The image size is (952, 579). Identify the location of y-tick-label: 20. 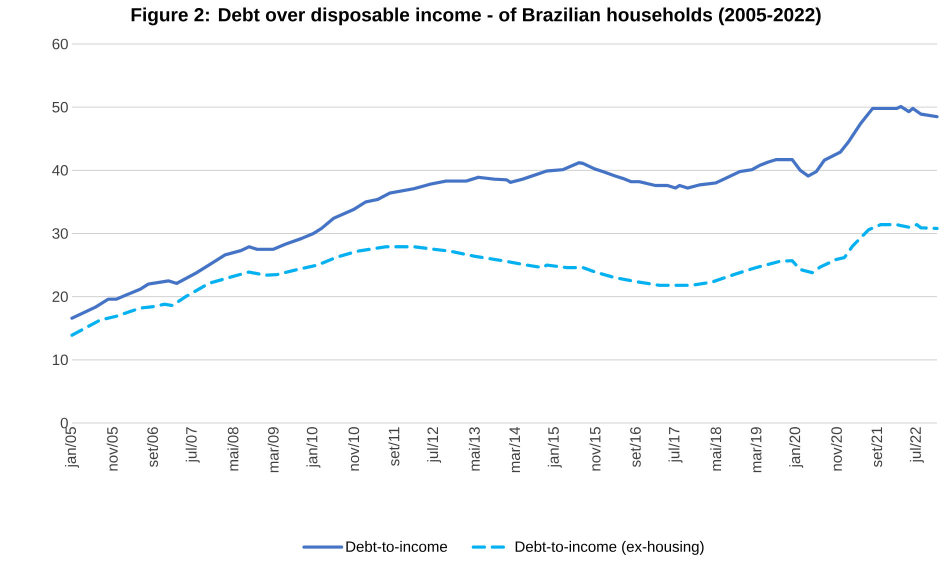
(60, 296).